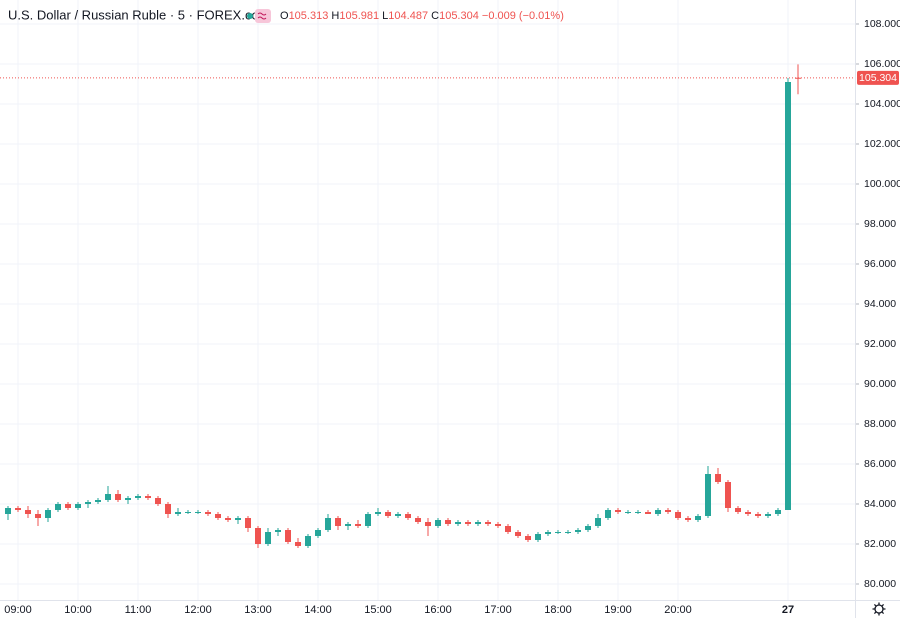 The width and height of the screenshot is (900, 618). What do you see at coordinates (880, 384) in the screenshot?
I see `y-tick-label: 90.000` at bounding box center [880, 384].